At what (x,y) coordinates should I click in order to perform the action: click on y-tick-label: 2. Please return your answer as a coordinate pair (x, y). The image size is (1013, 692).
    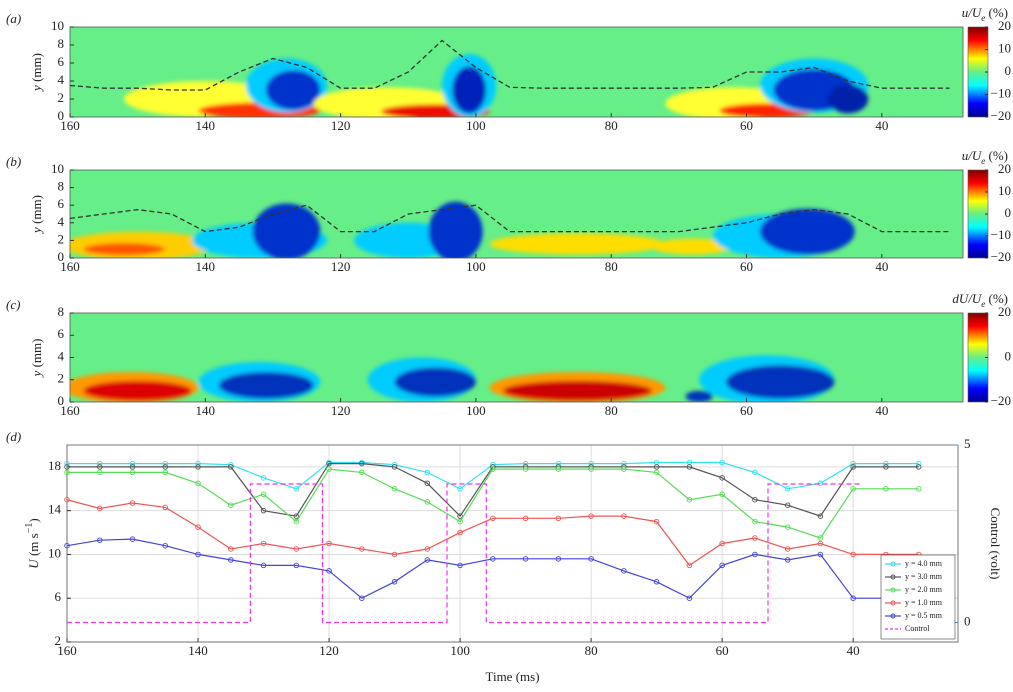
    Looking at the image, I should click on (61, 97).